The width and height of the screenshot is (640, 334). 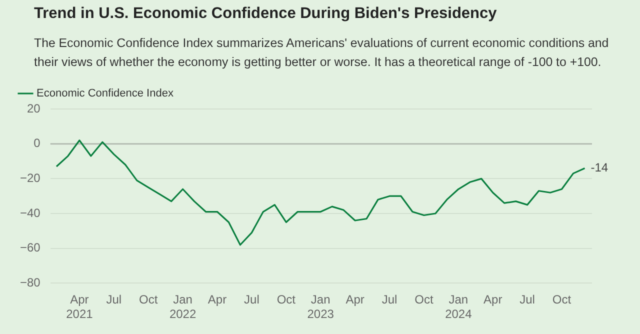 What do you see at coordinates (599, 167) in the screenshot?
I see `annotation: -14` at bounding box center [599, 167].